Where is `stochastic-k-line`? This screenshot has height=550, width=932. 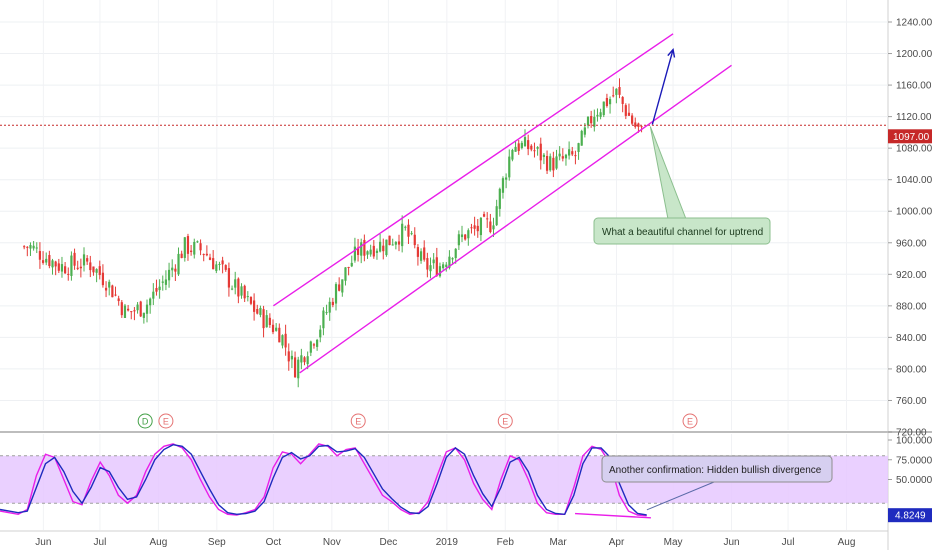 stochastic-k-line is located at coordinates (323, 480).